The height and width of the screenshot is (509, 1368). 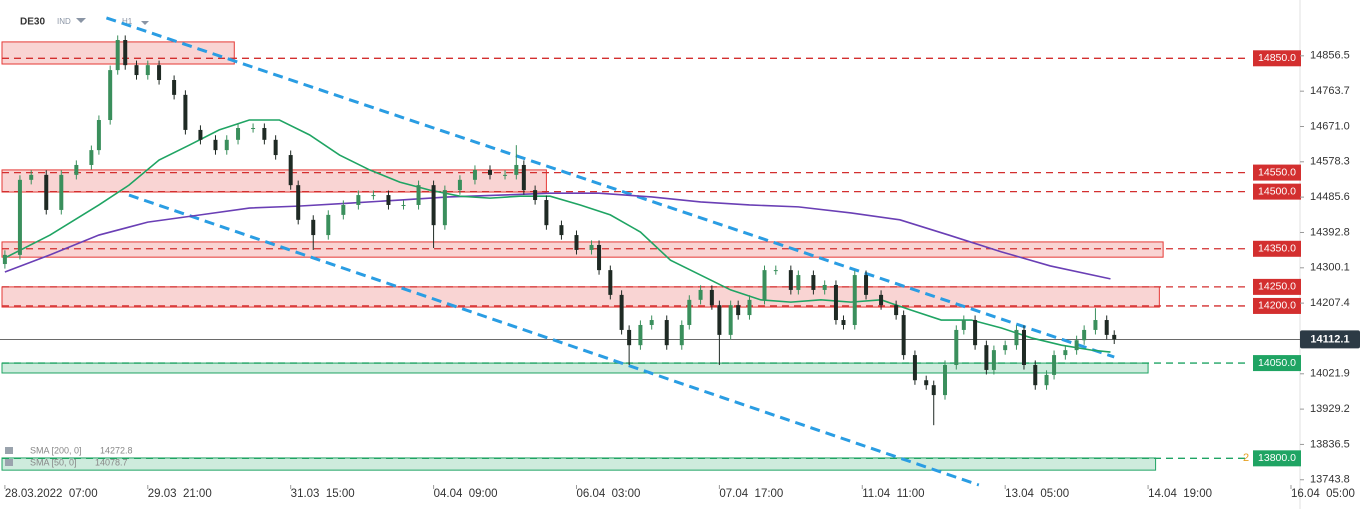 I want to click on level-label: 14850.0, so click(x=1277, y=58).